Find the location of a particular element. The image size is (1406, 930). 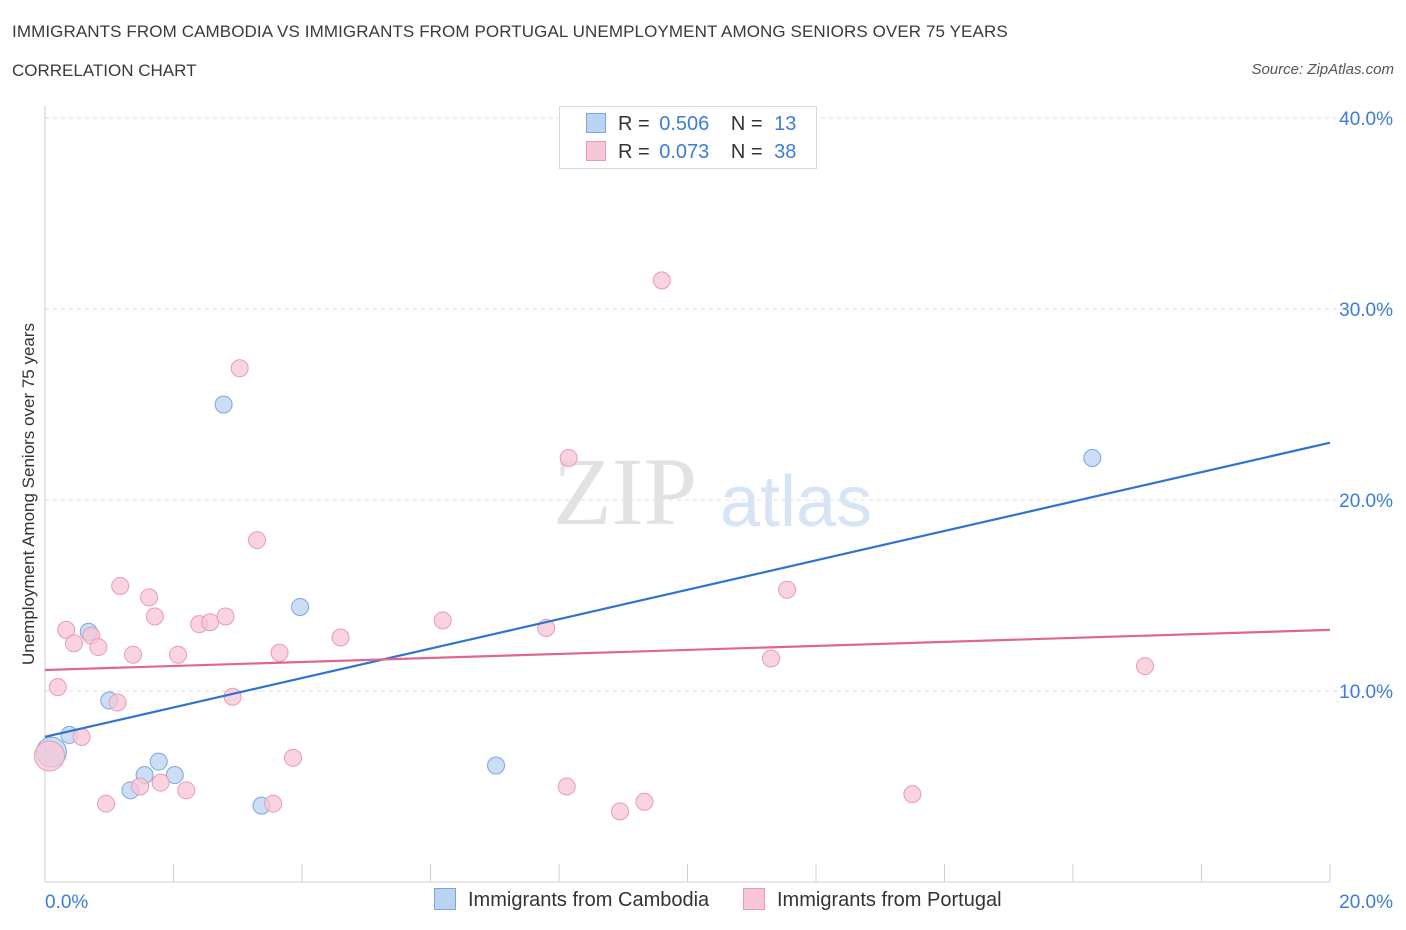

watermark-atlas: atlas is located at coordinates (796, 502).